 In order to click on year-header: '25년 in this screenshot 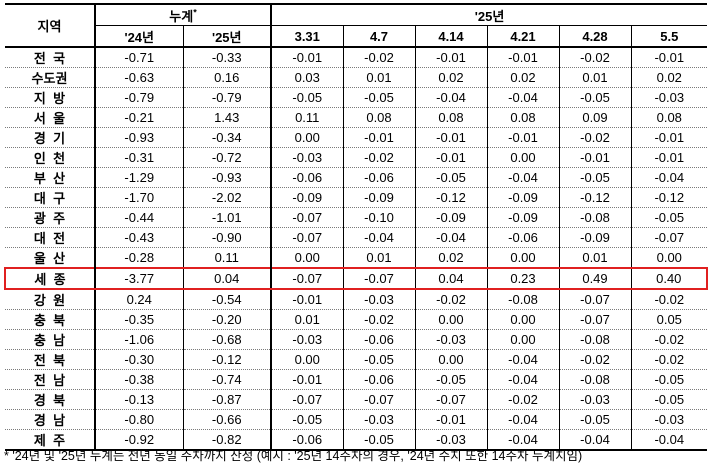, I will do `click(488, 14)`.